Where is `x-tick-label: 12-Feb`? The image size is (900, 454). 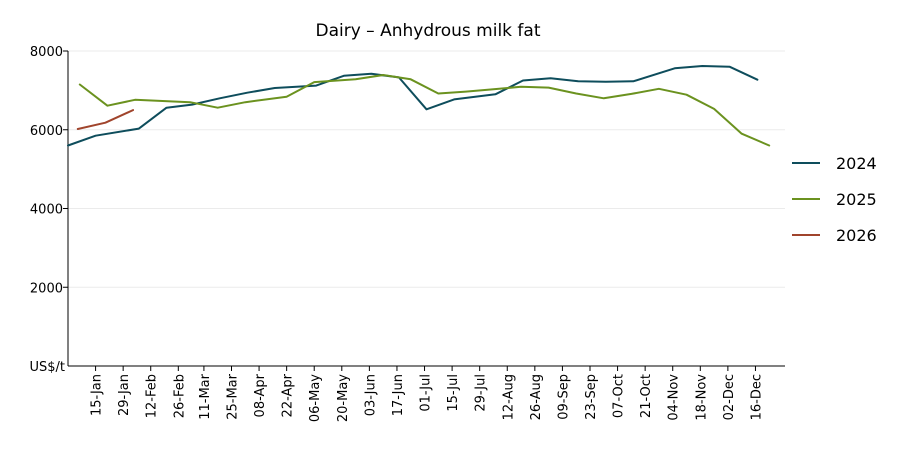 x-tick-label: 12-Feb is located at coordinates (152, 396).